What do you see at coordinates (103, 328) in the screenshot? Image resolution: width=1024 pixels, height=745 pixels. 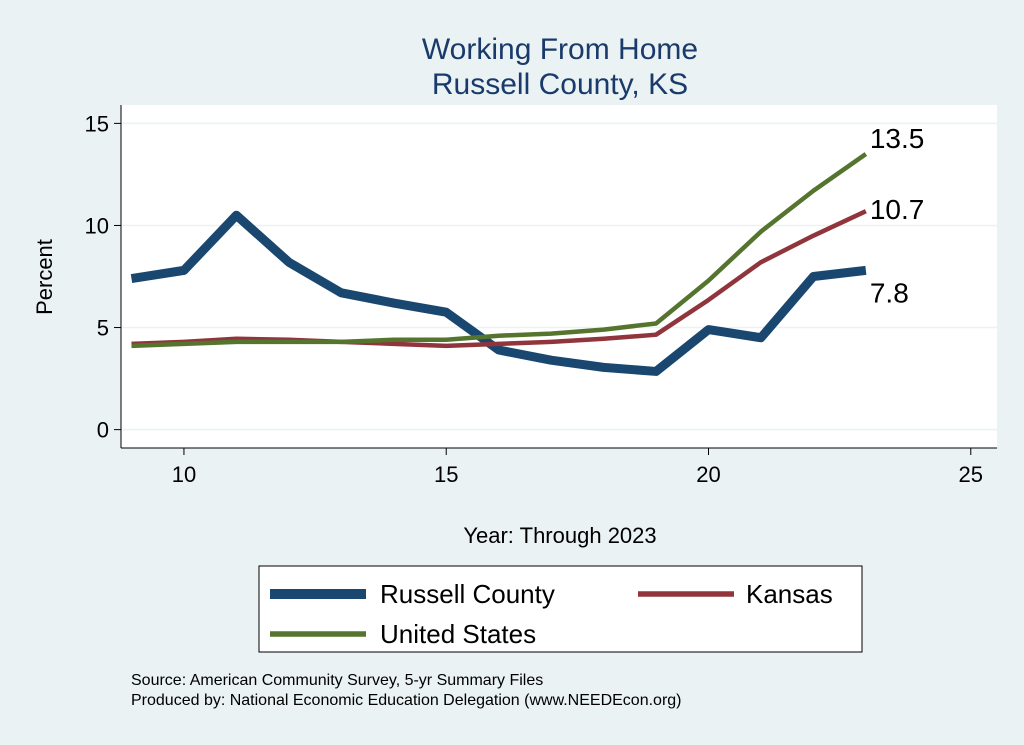 I see `y-tick-label: 5` at bounding box center [103, 328].